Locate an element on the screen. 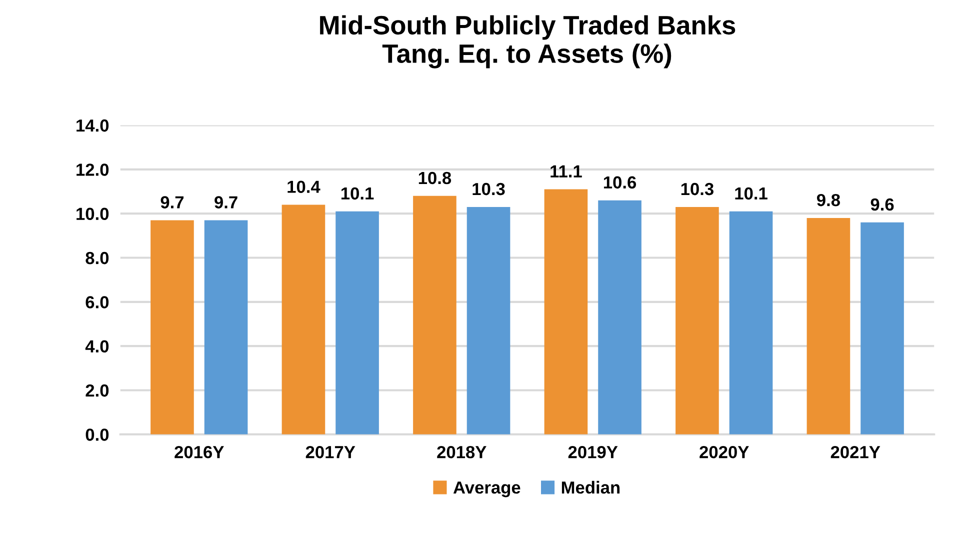 The image size is (963, 533). x-tick-label: 2018Y is located at coordinates (461, 452).